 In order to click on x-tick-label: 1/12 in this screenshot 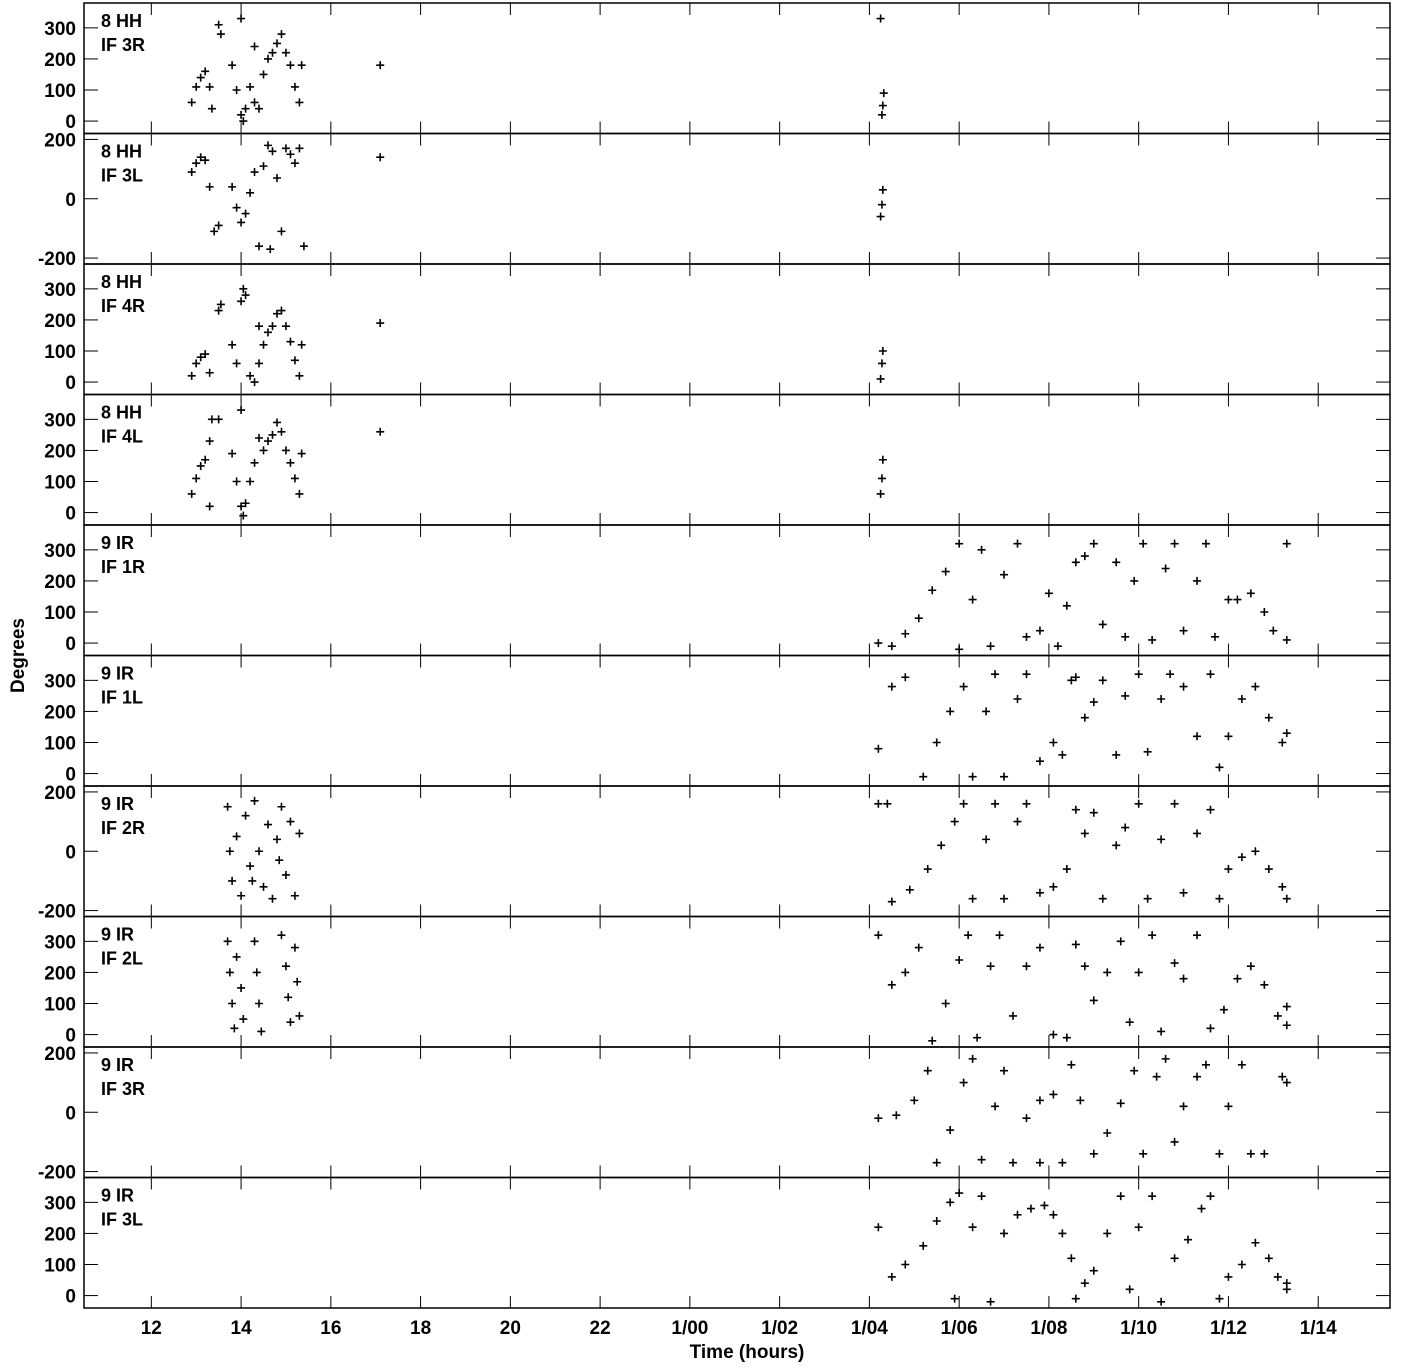, I will do `click(1228, 1328)`.